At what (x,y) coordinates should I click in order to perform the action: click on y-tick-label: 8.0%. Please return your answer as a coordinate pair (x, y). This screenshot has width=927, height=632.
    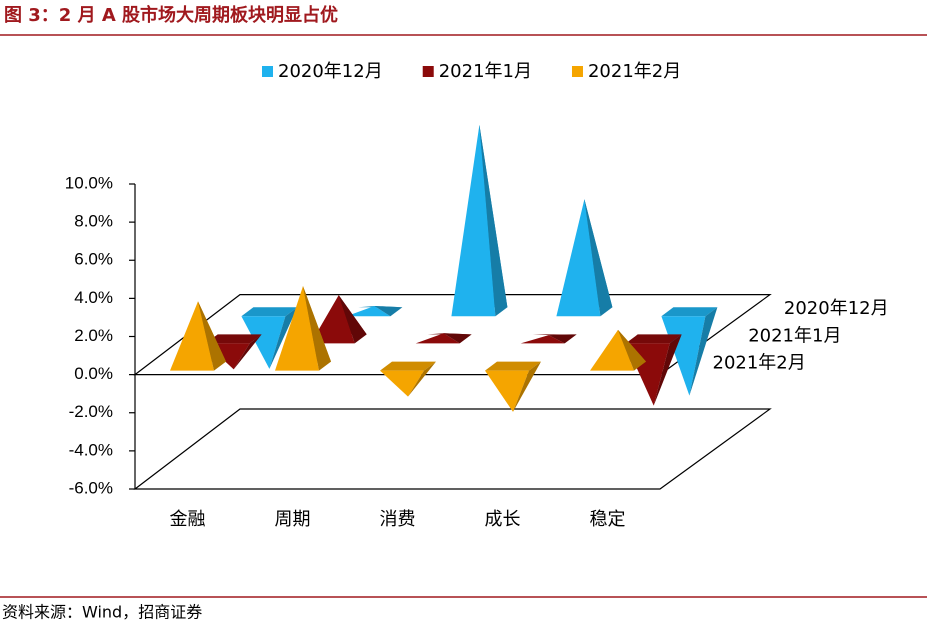
    Looking at the image, I should click on (93, 221).